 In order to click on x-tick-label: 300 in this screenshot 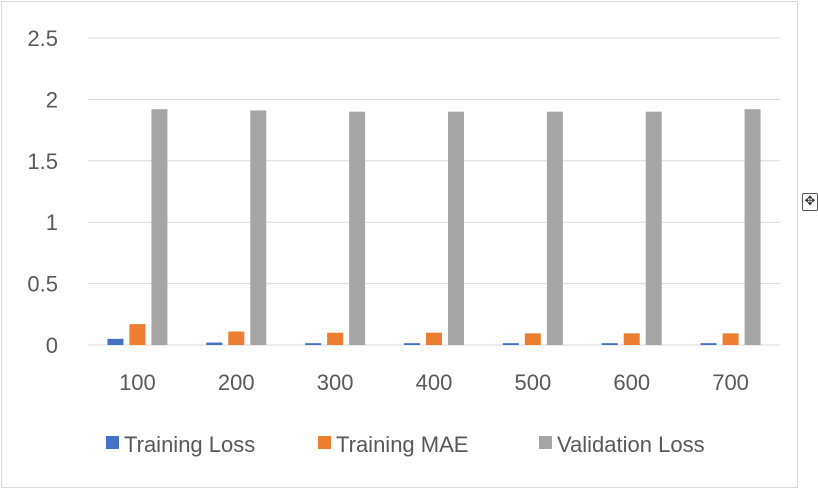, I will do `click(335, 382)`.